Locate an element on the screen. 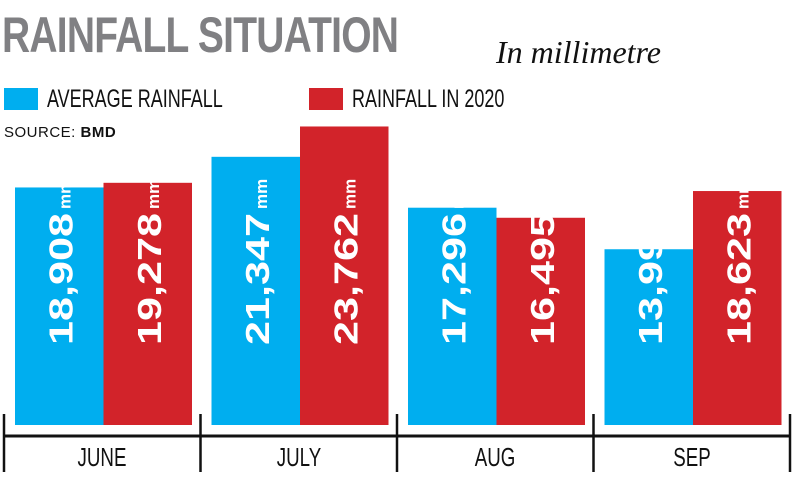 The width and height of the screenshot is (794, 486). data-label-july-average: 21,347mm is located at coordinates (257, 262).